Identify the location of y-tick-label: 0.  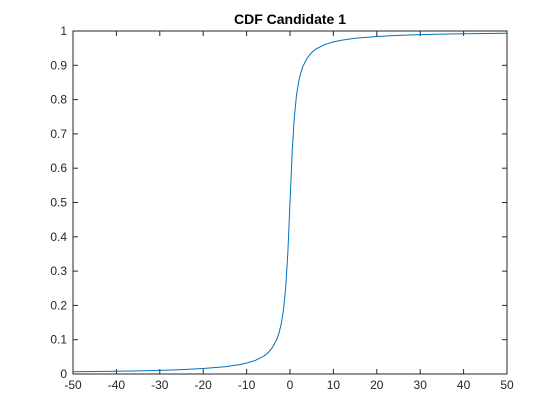
(63, 374).